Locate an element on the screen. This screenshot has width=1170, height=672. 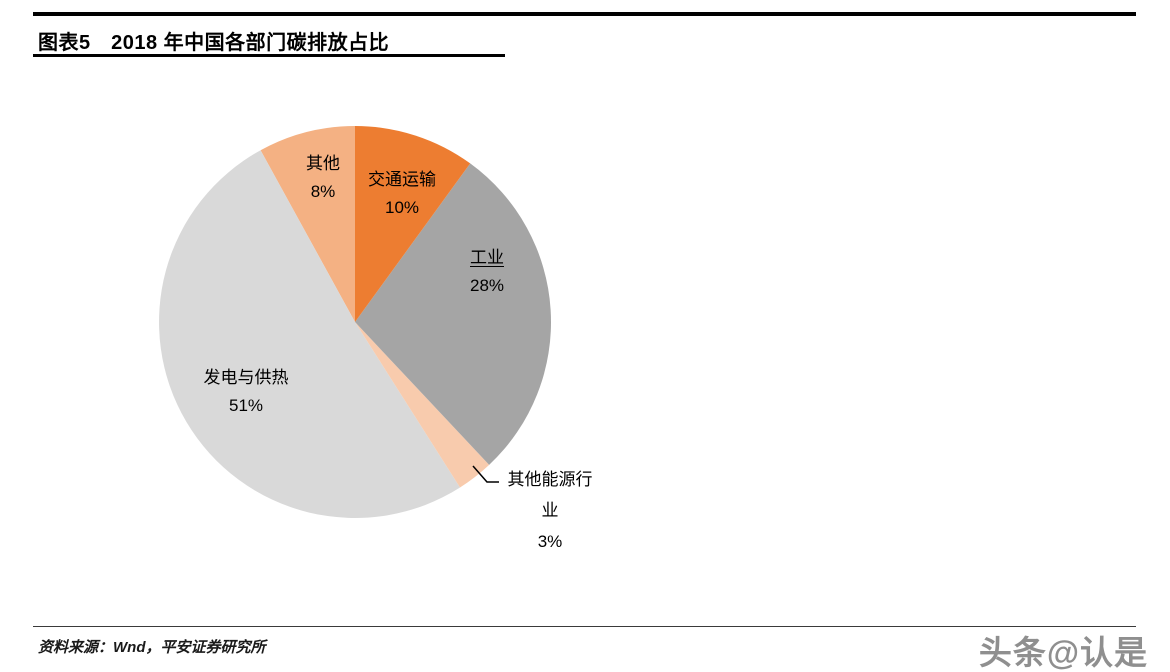
slice-label-transport-name: 交通运输 is located at coordinates (402, 179).